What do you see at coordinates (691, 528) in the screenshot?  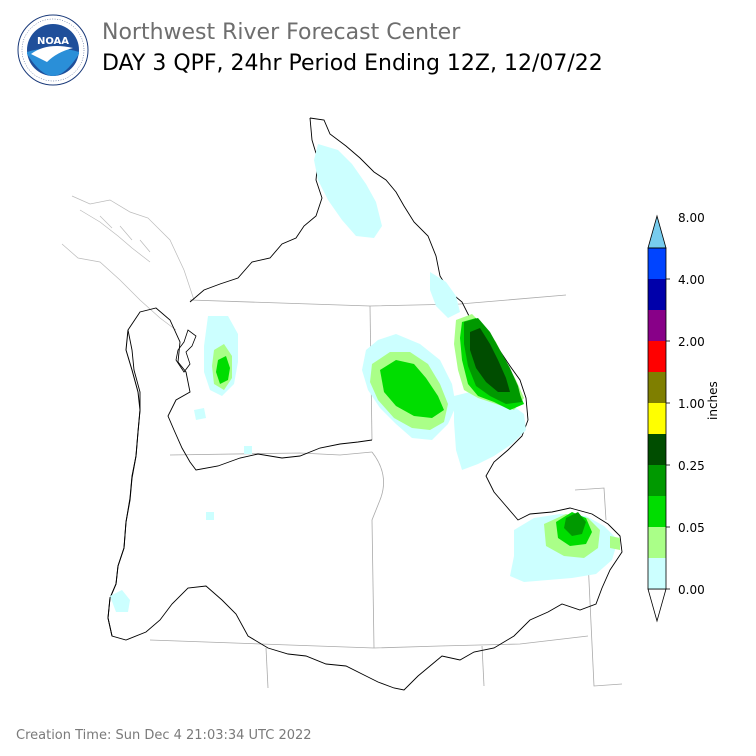 I see `colorbar-tick: 0.05` at bounding box center [691, 528].